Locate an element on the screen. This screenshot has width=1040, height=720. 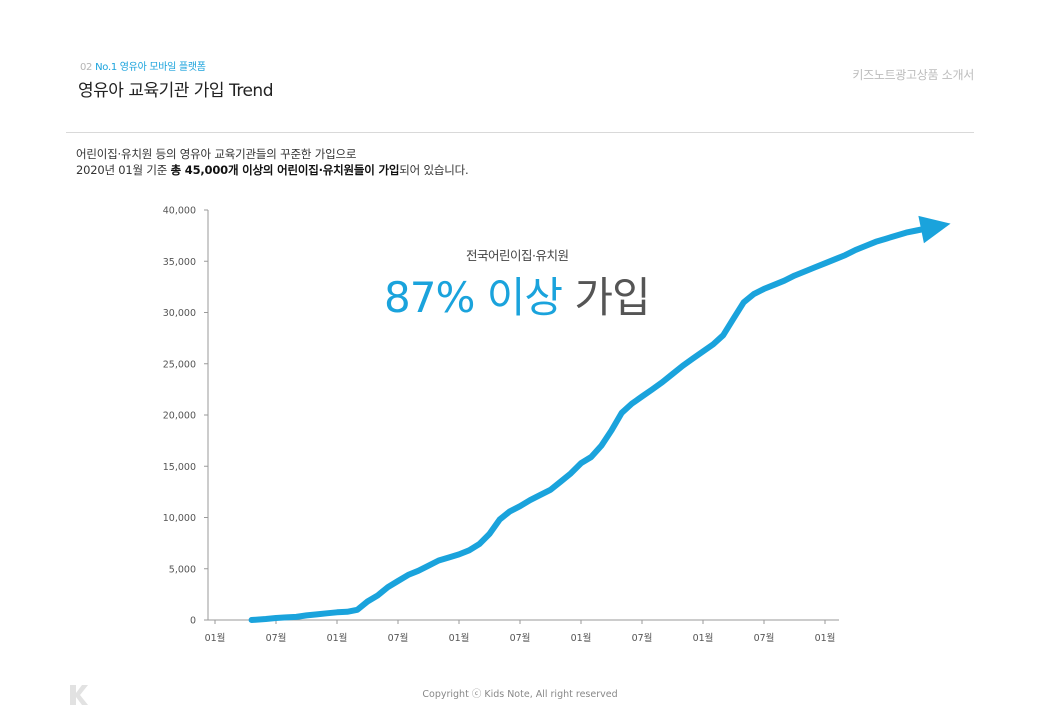
y-tick-label: 20,000 is located at coordinates (179, 416).